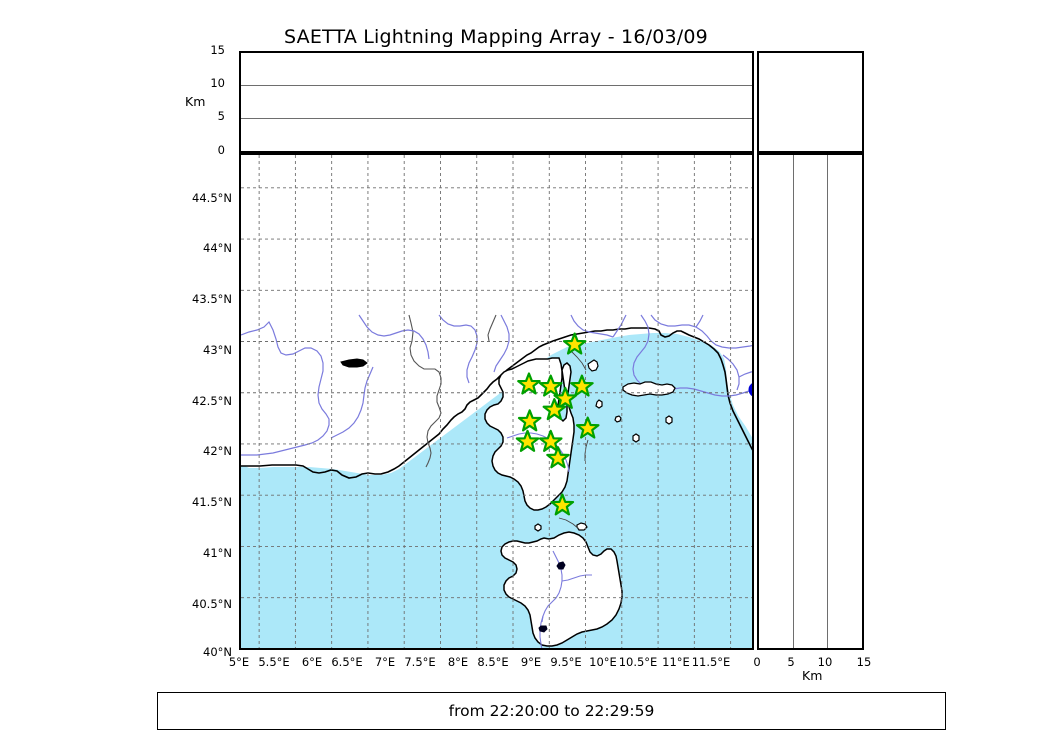  I want to click on top-panel-ylabel: Km, so click(195, 101).